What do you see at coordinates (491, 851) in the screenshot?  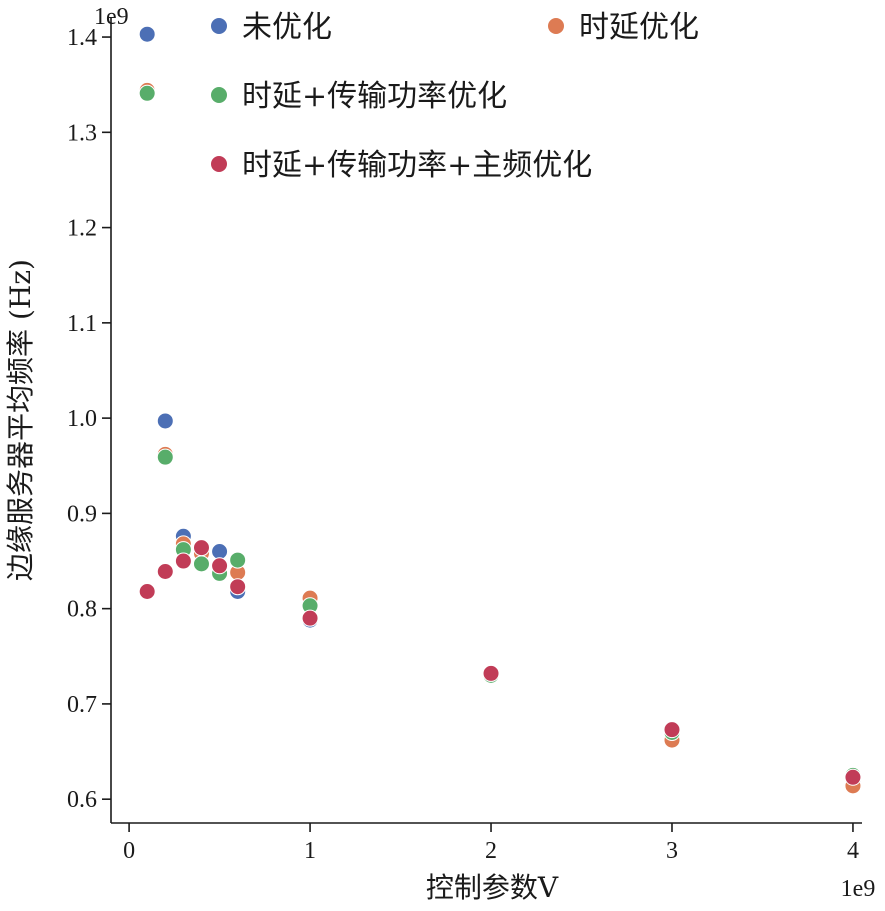 I see `x-tick-label: 2` at bounding box center [491, 851].